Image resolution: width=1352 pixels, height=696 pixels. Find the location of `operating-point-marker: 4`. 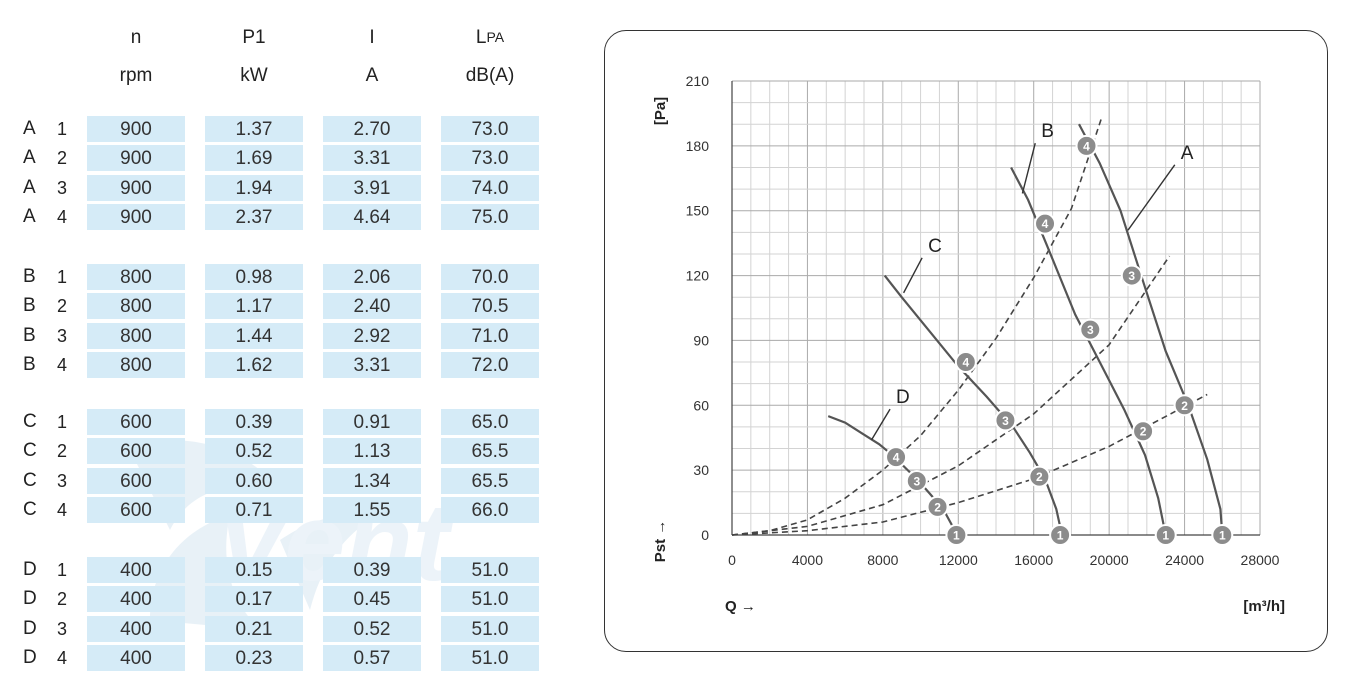

operating-point-marker: 4 is located at coordinates (1086, 145).